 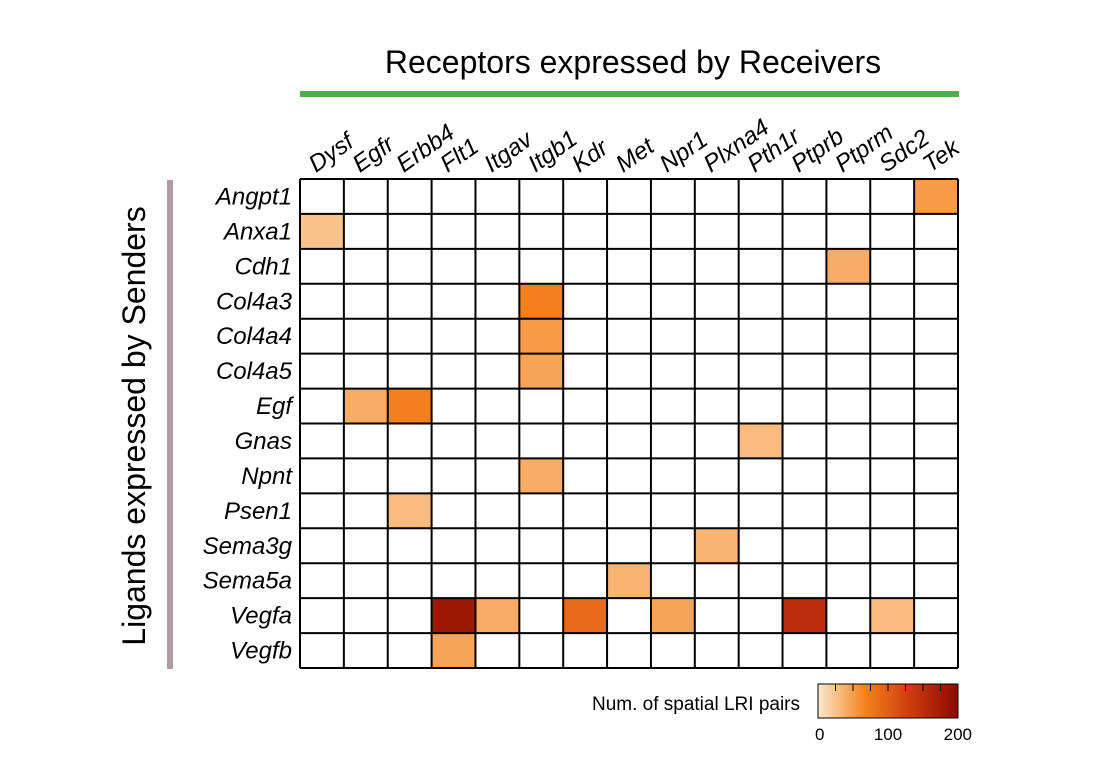 What do you see at coordinates (888, 701) in the screenshot?
I see `colorbar-swatch` at bounding box center [888, 701].